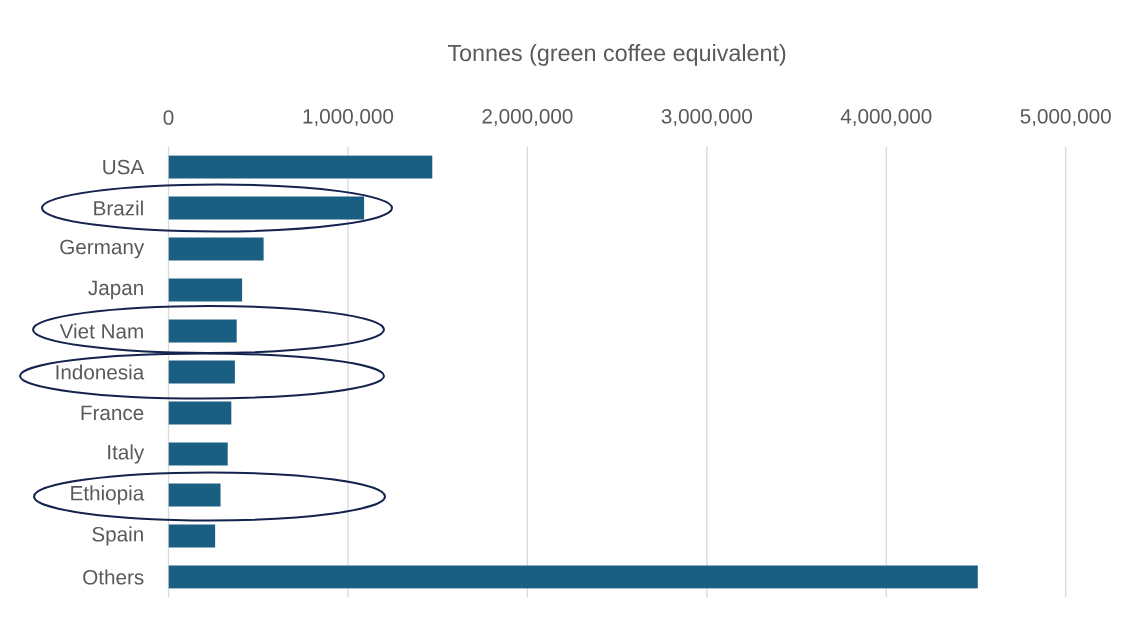 The width and height of the screenshot is (1147, 623). What do you see at coordinates (126, 454) in the screenshot?
I see `y-tick-label: Italy` at bounding box center [126, 454].